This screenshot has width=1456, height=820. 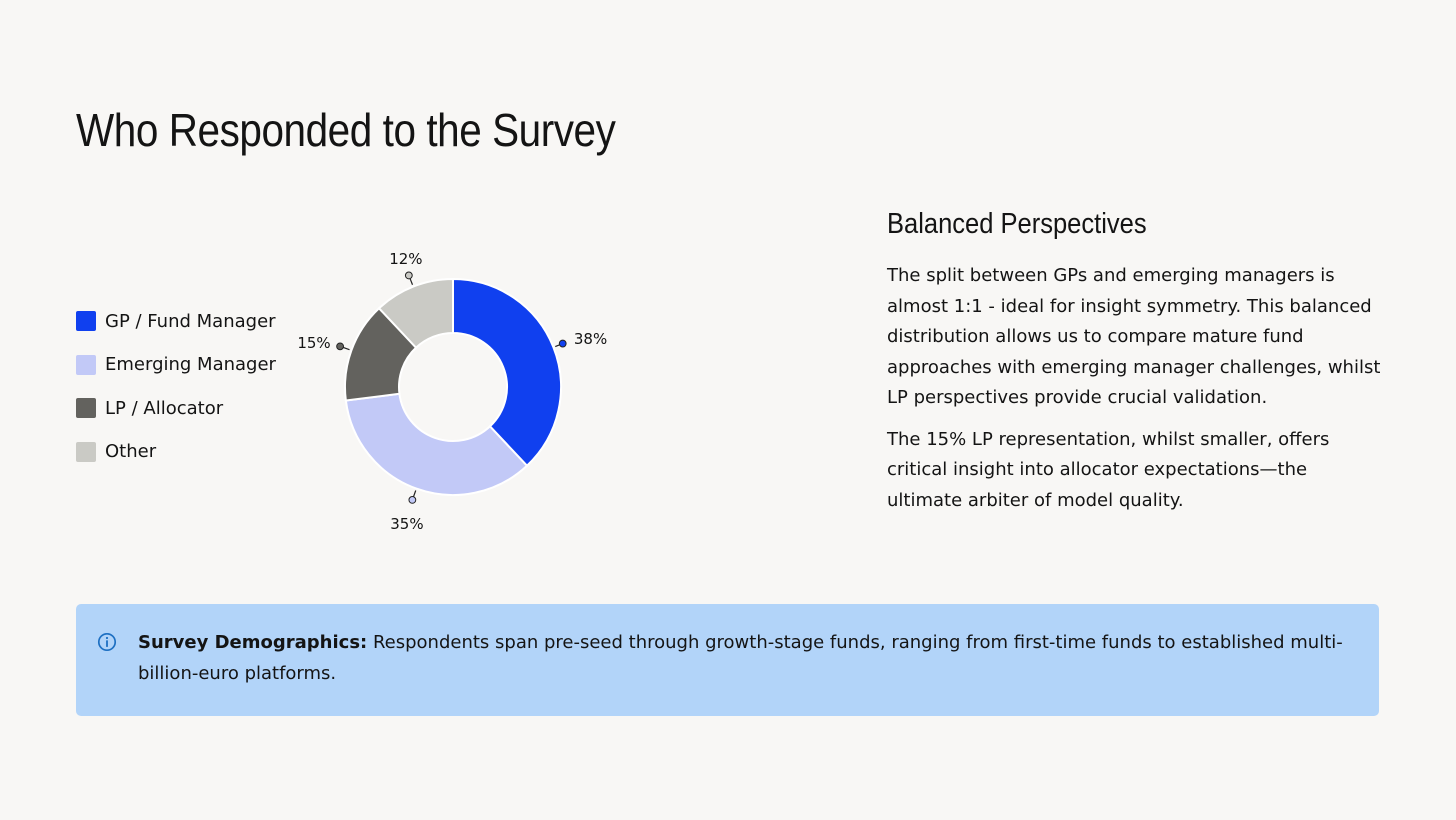 What do you see at coordinates (590, 339) in the screenshot?
I see `slice-label: 38%` at bounding box center [590, 339].